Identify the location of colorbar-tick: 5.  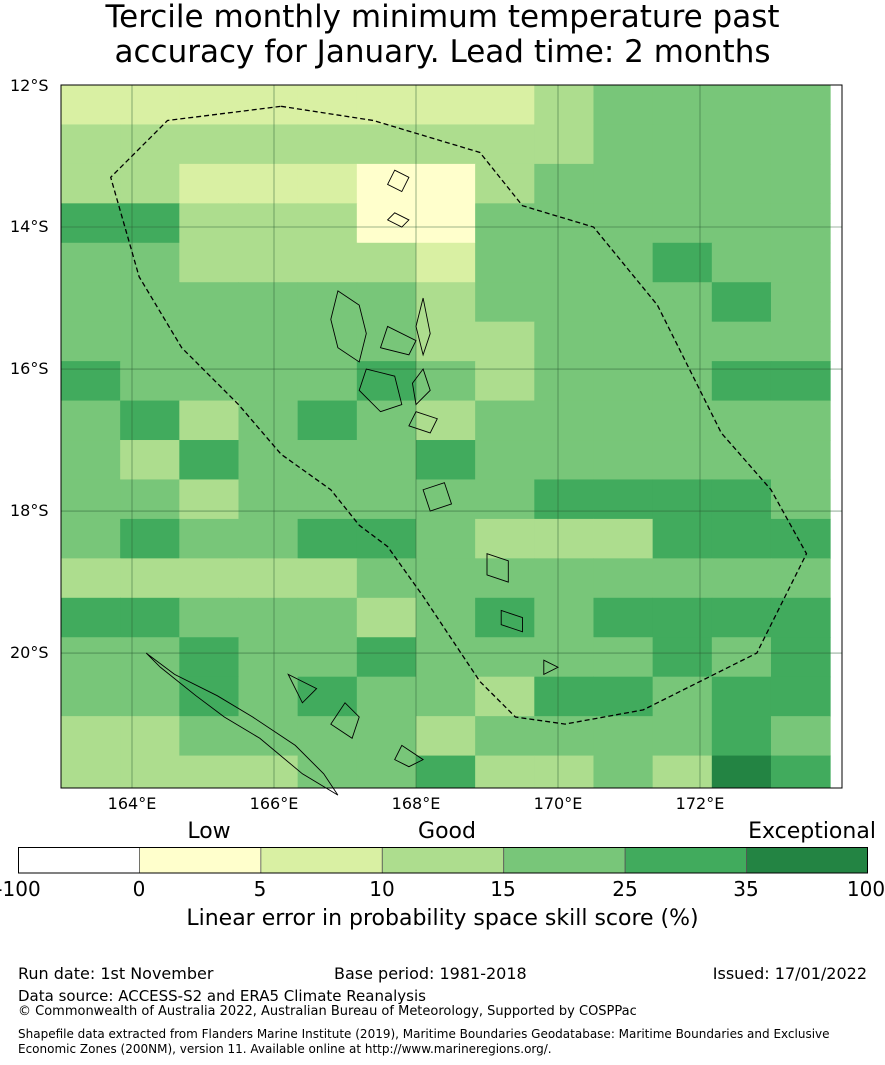
(260, 889).